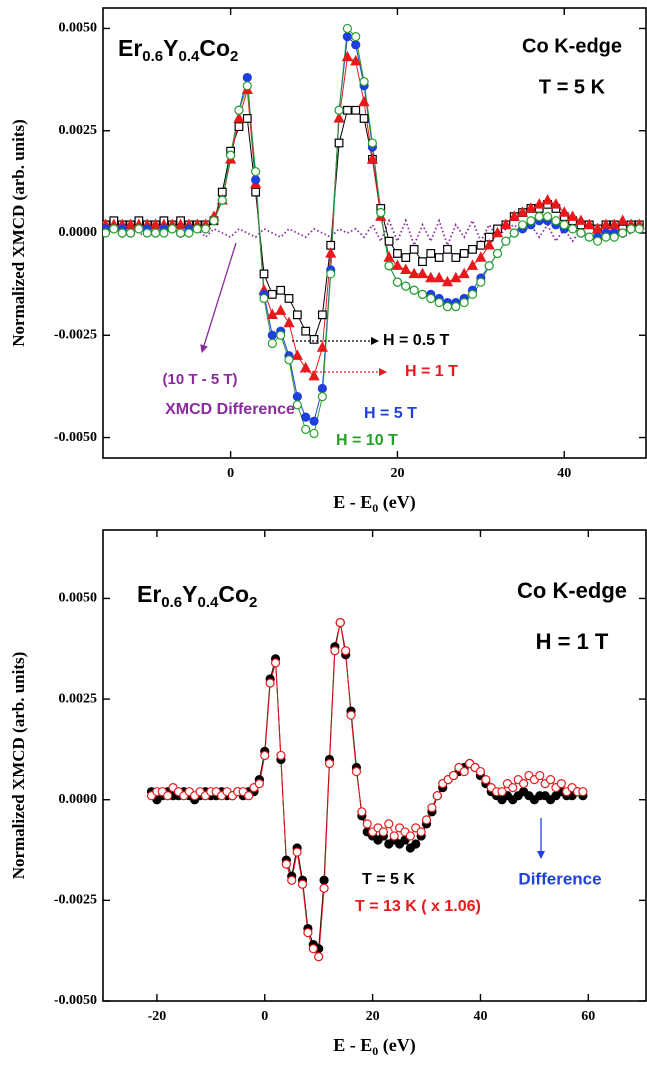 Image resolution: width=647 pixels, height=1073 pixels. I want to click on title-part: Co, so click(233, 594).